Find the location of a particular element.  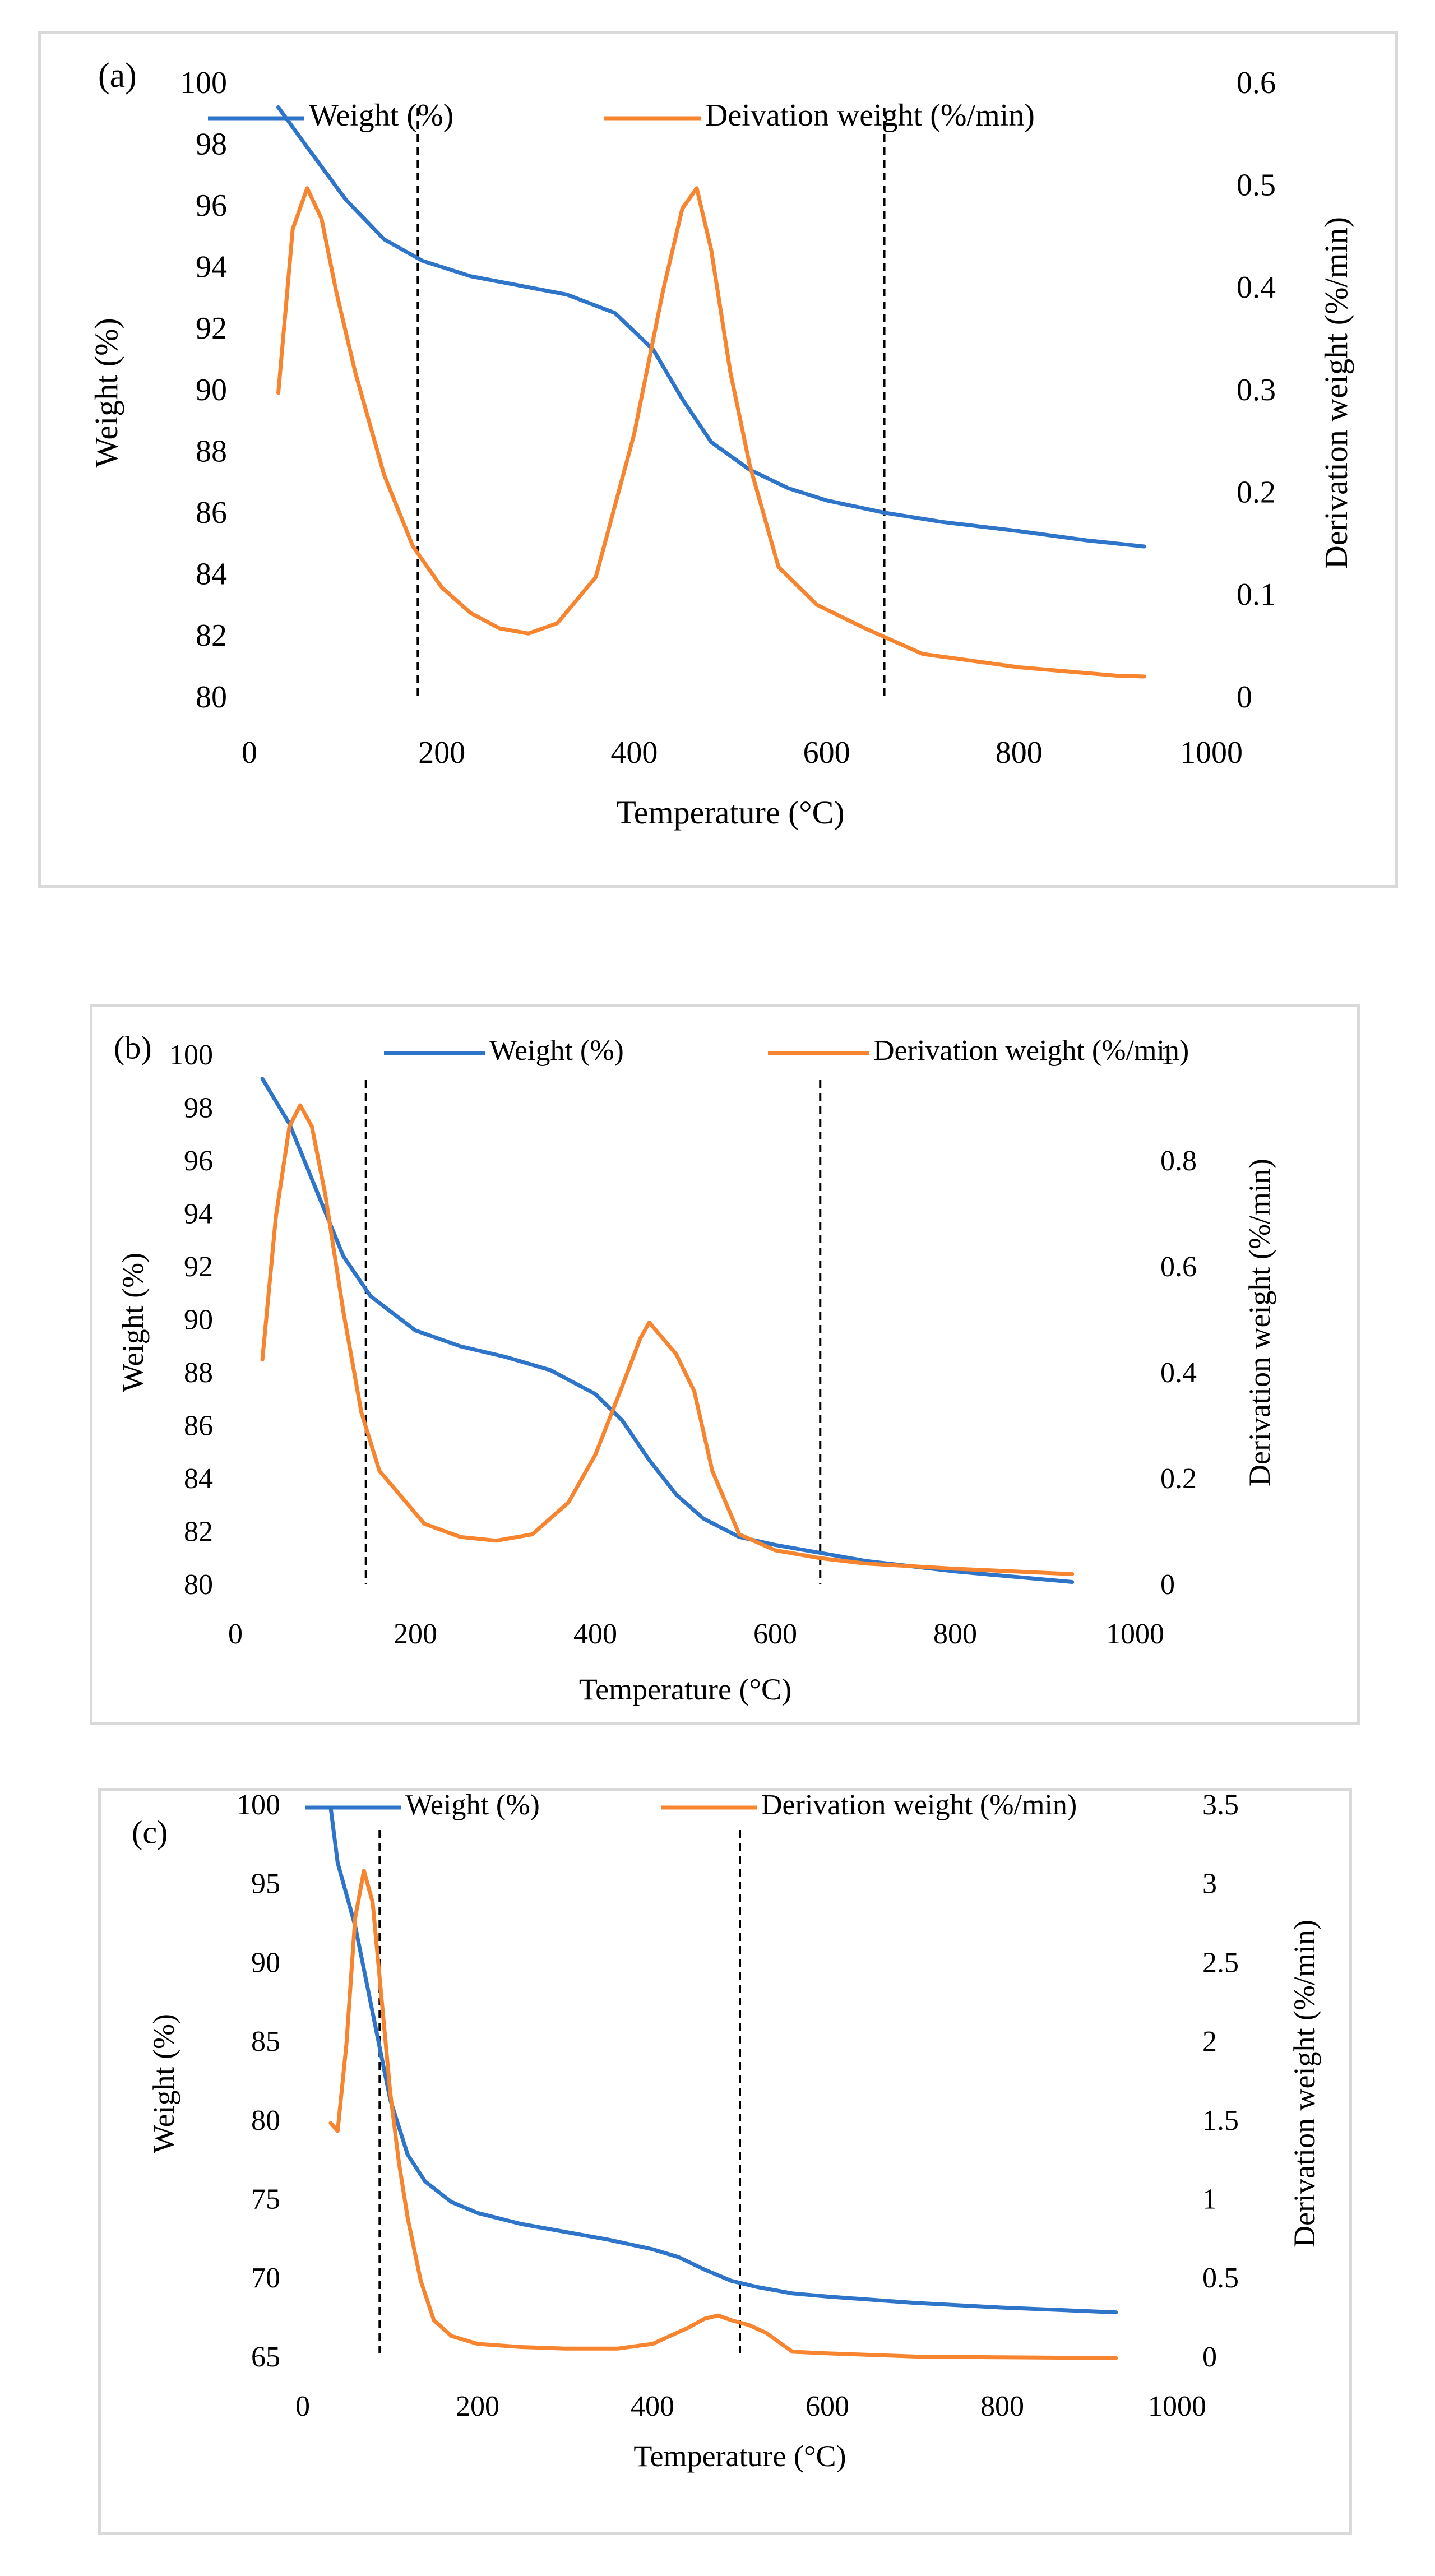

y-tick-label: 95 is located at coordinates (265, 1884).